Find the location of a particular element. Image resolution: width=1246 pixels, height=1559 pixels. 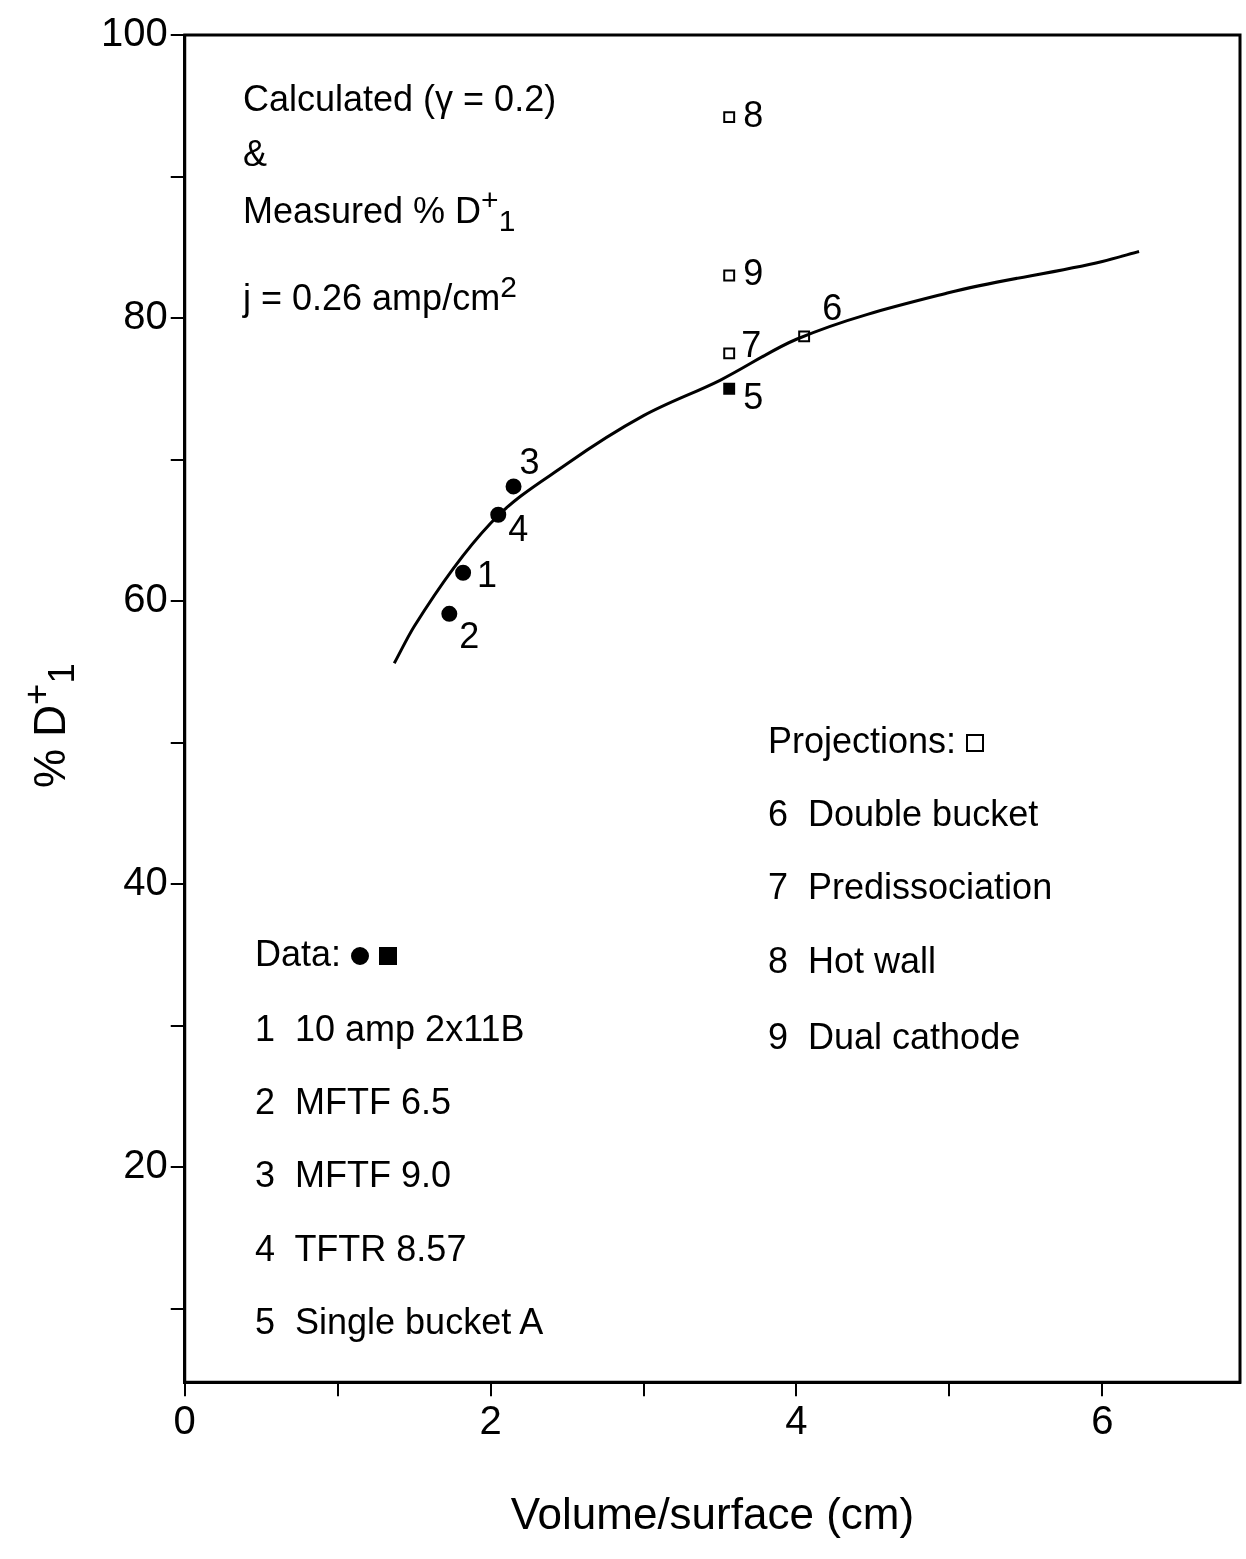

y-tick-label: 40 is located at coordinates (145, 881).